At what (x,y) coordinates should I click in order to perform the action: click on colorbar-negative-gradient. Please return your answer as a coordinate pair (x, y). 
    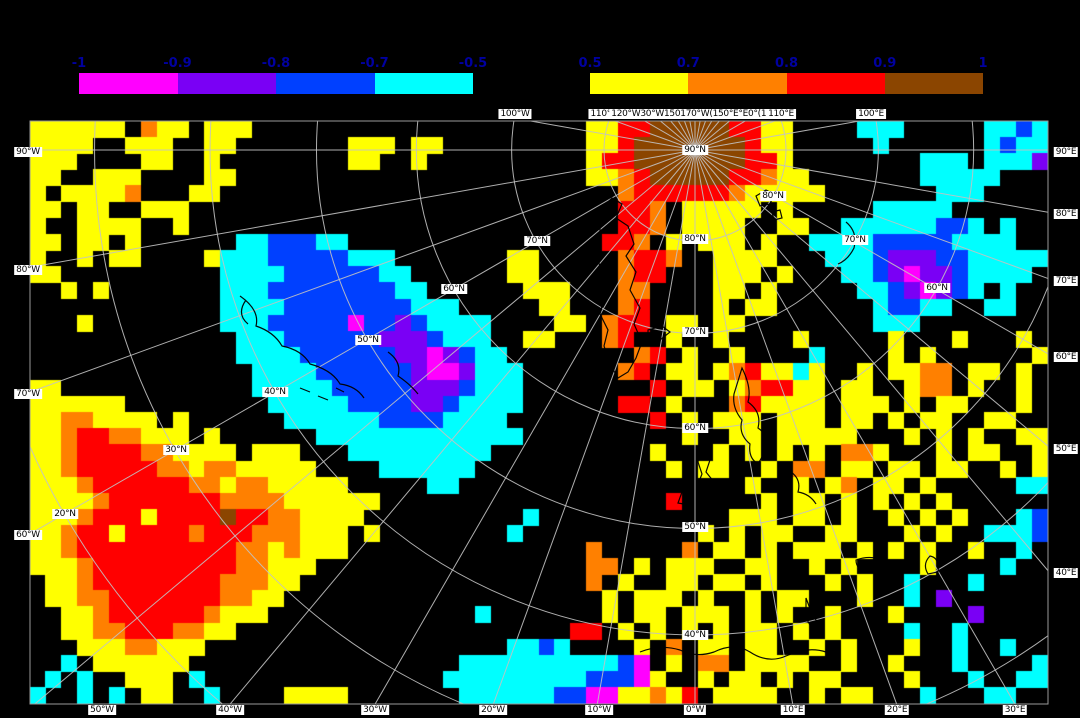
    Looking at the image, I should click on (276, 83).